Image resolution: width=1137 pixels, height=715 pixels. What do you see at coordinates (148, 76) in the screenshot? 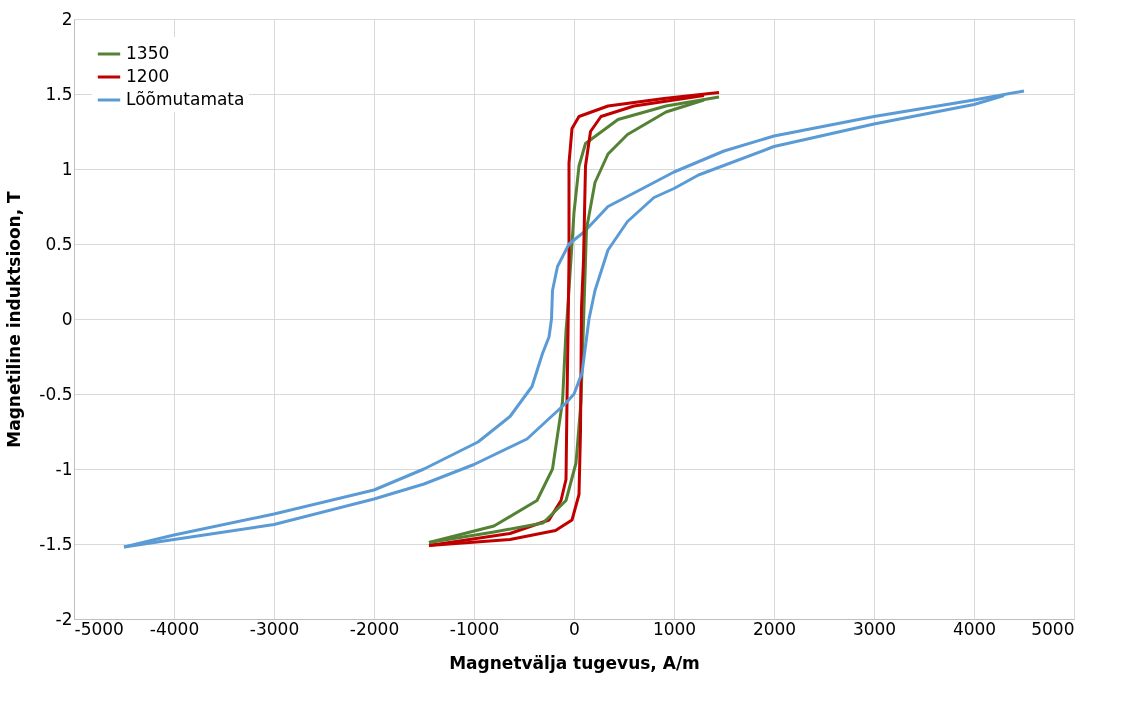
I see `legend-label: 1200` at bounding box center [148, 76].